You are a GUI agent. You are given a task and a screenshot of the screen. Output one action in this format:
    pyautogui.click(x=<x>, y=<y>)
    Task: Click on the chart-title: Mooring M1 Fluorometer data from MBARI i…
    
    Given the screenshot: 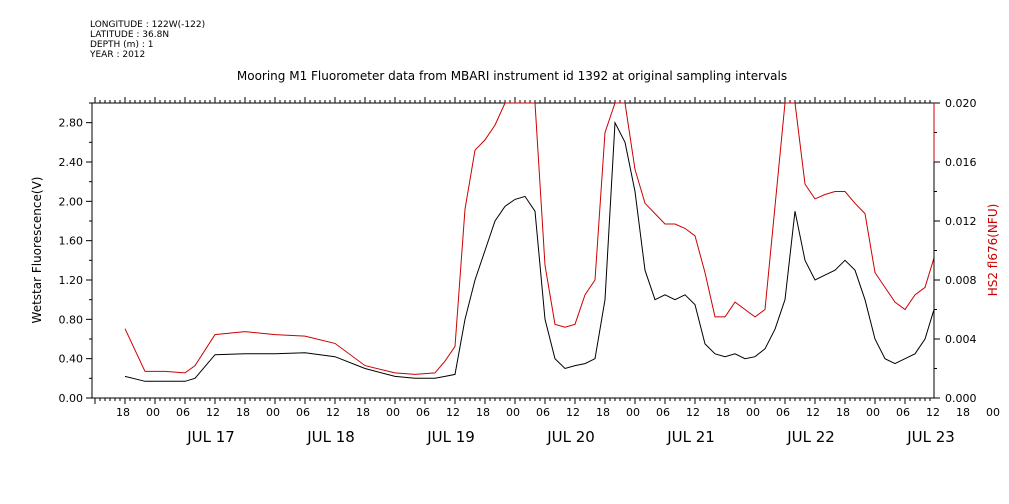 What is the action you would take?
    pyautogui.click(x=512, y=76)
    